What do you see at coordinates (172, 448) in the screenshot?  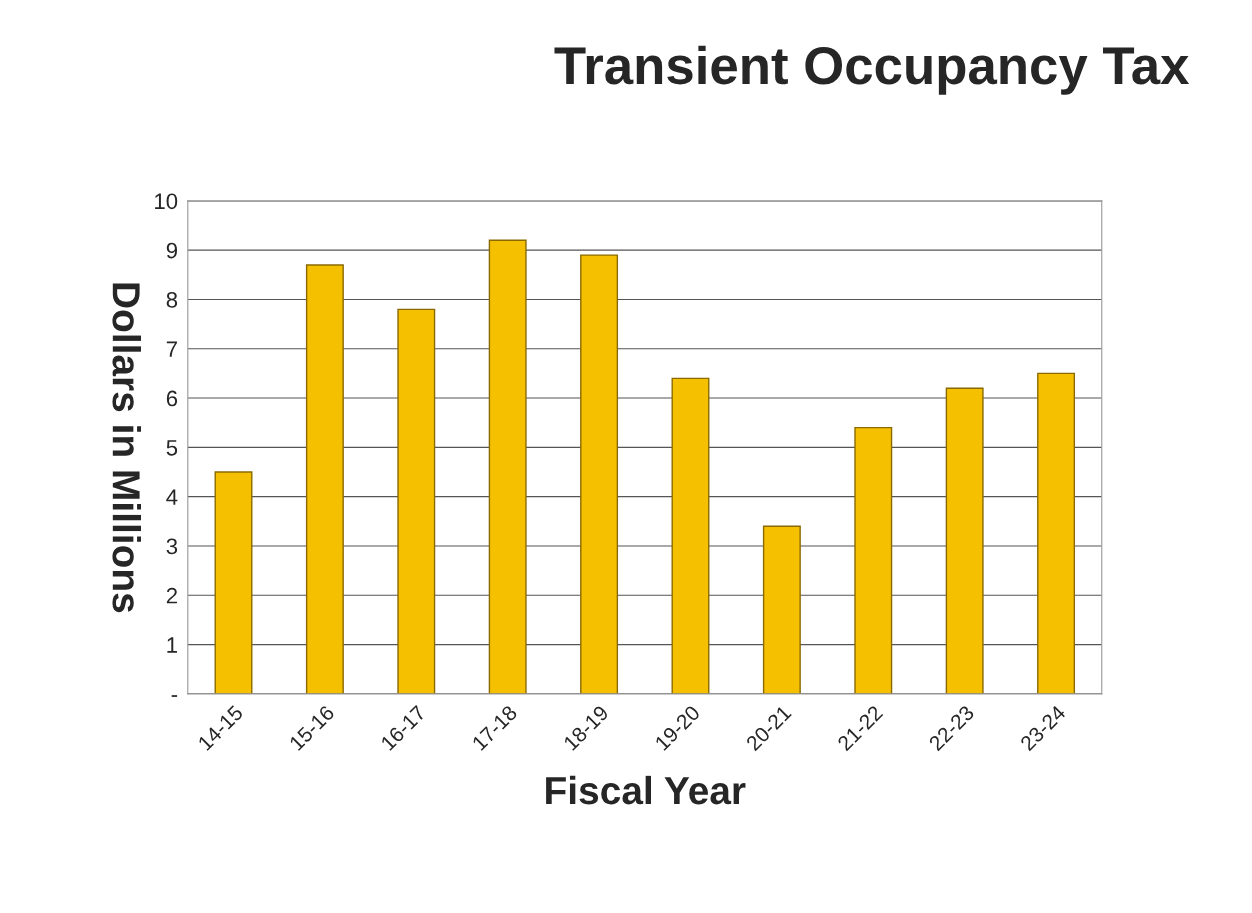 I see `y-tick-label: 5` at bounding box center [172, 448].